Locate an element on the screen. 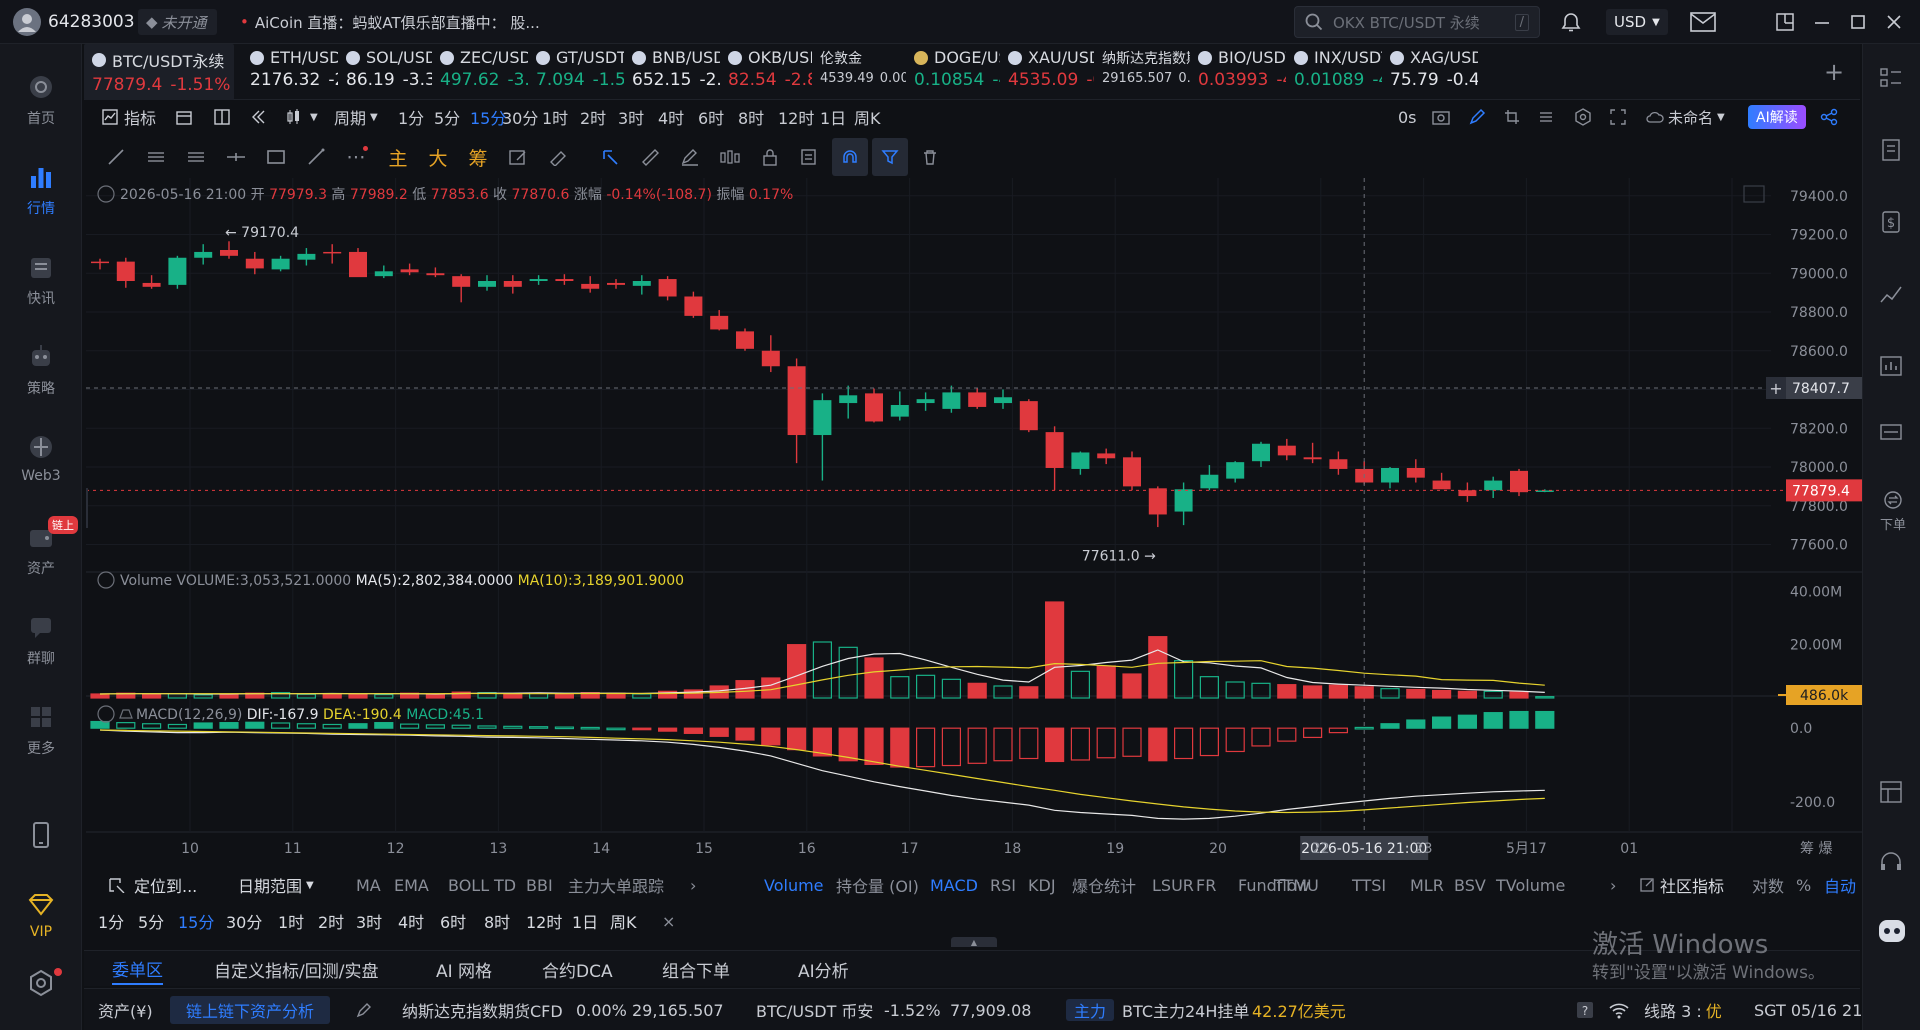  sub-indicator-6: LSUR is located at coordinates (1173, 885).